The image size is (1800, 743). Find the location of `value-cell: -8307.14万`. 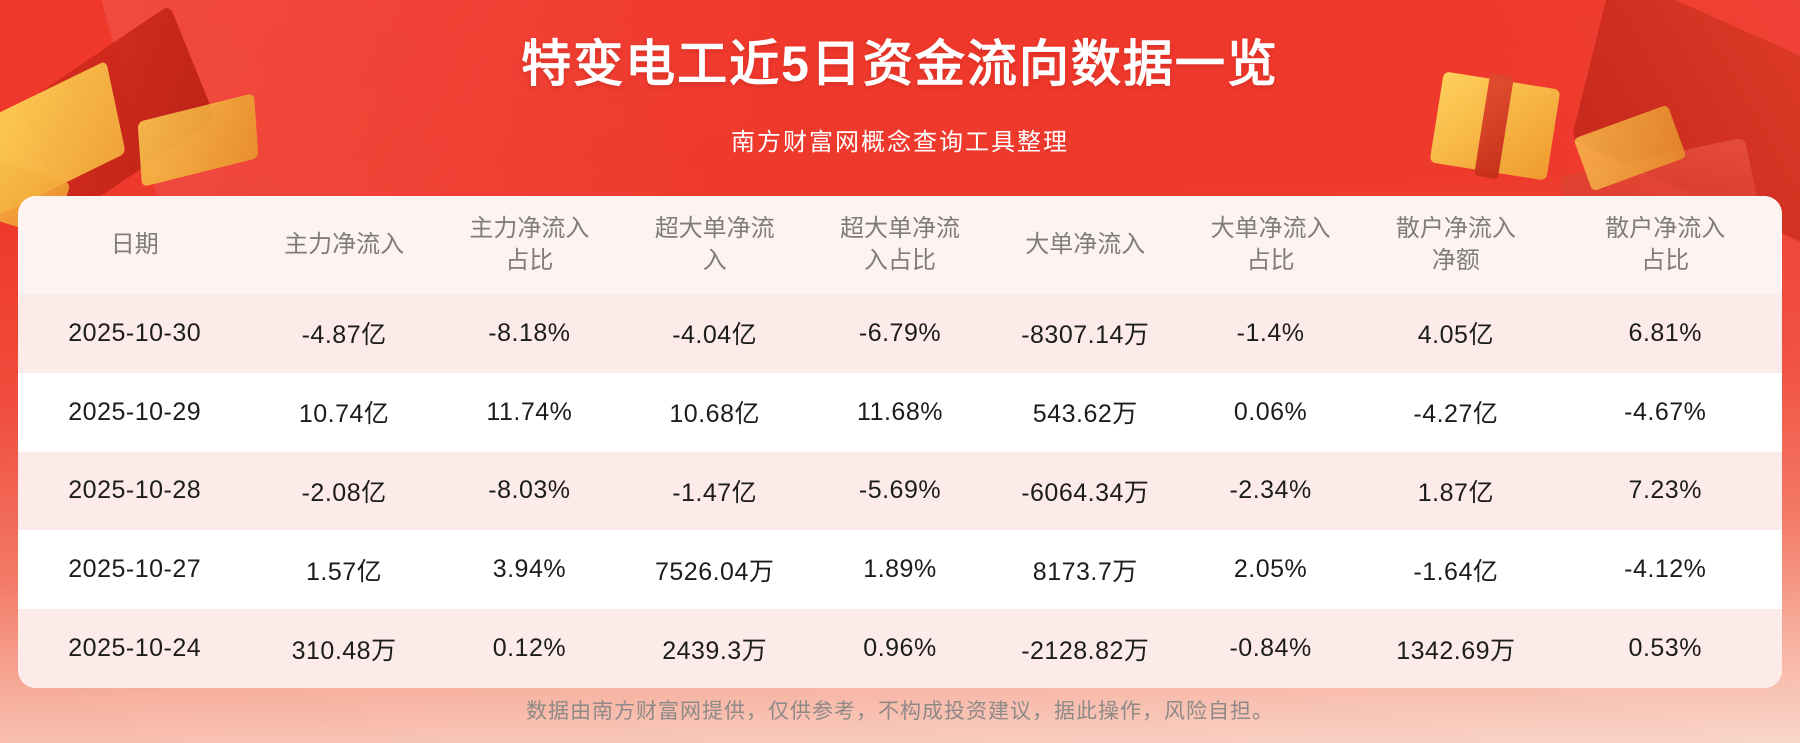

value-cell: -8307.14万 is located at coordinates (1085, 335).